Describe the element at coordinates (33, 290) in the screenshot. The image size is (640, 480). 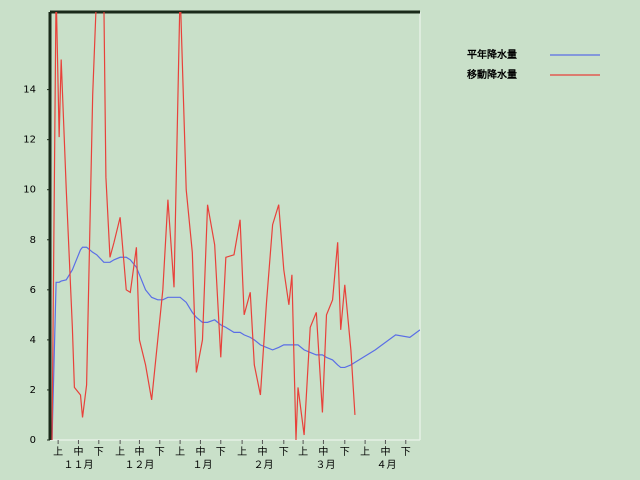
I see `y-tick-label: 6` at that location.